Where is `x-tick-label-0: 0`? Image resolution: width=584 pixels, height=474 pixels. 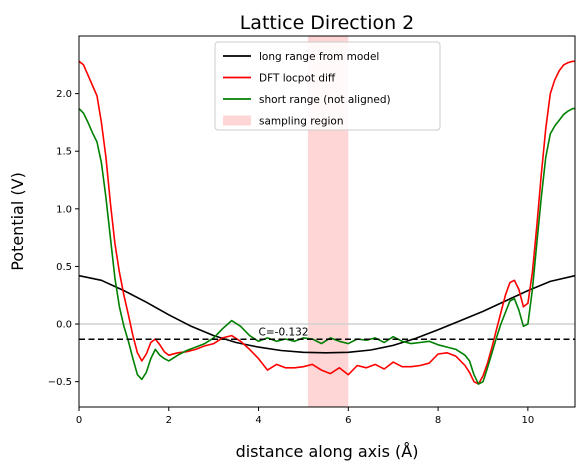 x-tick-label-0: 0 is located at coordinates (79, 420).